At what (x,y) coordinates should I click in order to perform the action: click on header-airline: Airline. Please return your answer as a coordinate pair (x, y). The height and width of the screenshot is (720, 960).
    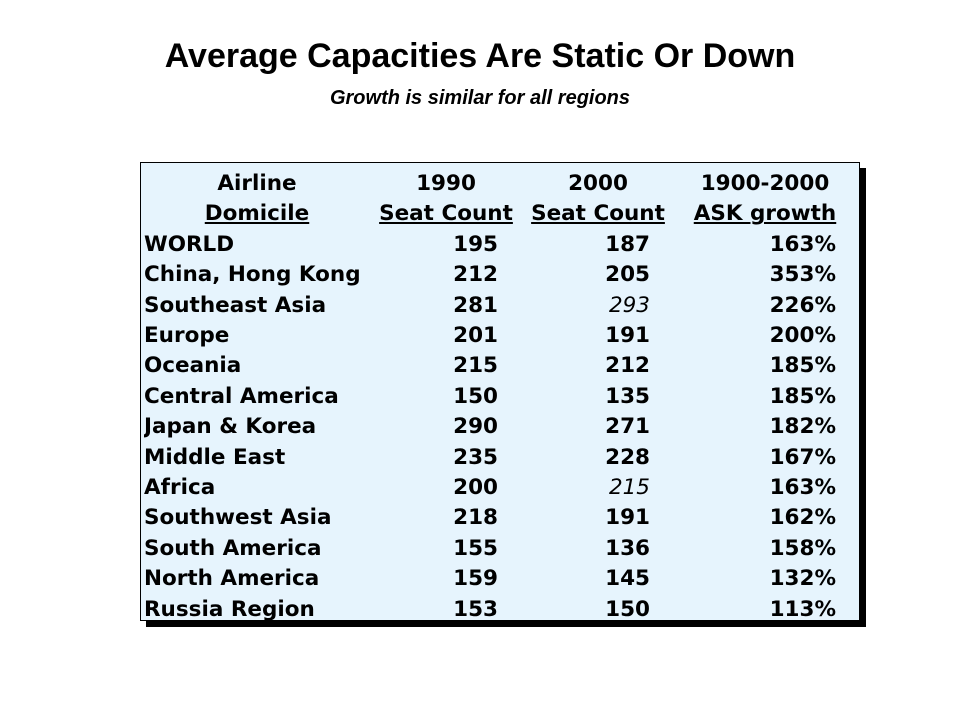
    Looking at the image, I should click on (257, 183).